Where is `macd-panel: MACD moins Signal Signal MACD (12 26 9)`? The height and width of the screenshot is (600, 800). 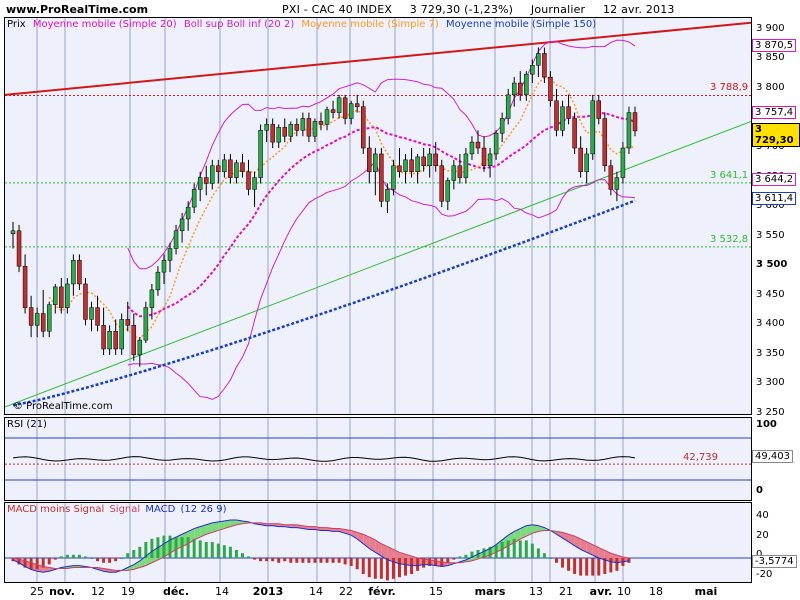
macd-panel: MACD moins Signal Signal MACD (12 26 9) is located at coordinates (378, 542).